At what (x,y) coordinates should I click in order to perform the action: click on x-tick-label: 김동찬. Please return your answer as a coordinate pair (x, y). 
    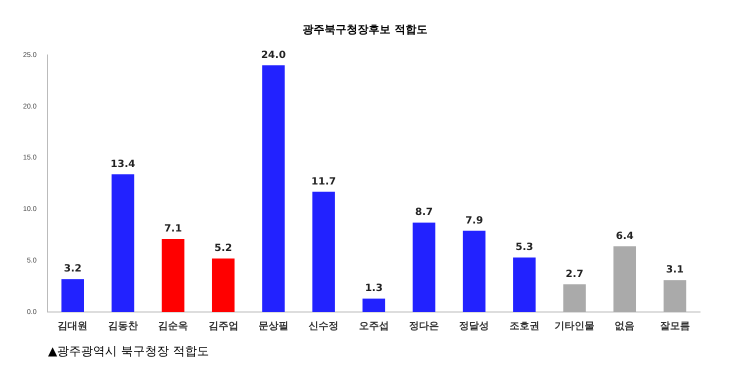
    Looking at the image, I should click on (123, 326).